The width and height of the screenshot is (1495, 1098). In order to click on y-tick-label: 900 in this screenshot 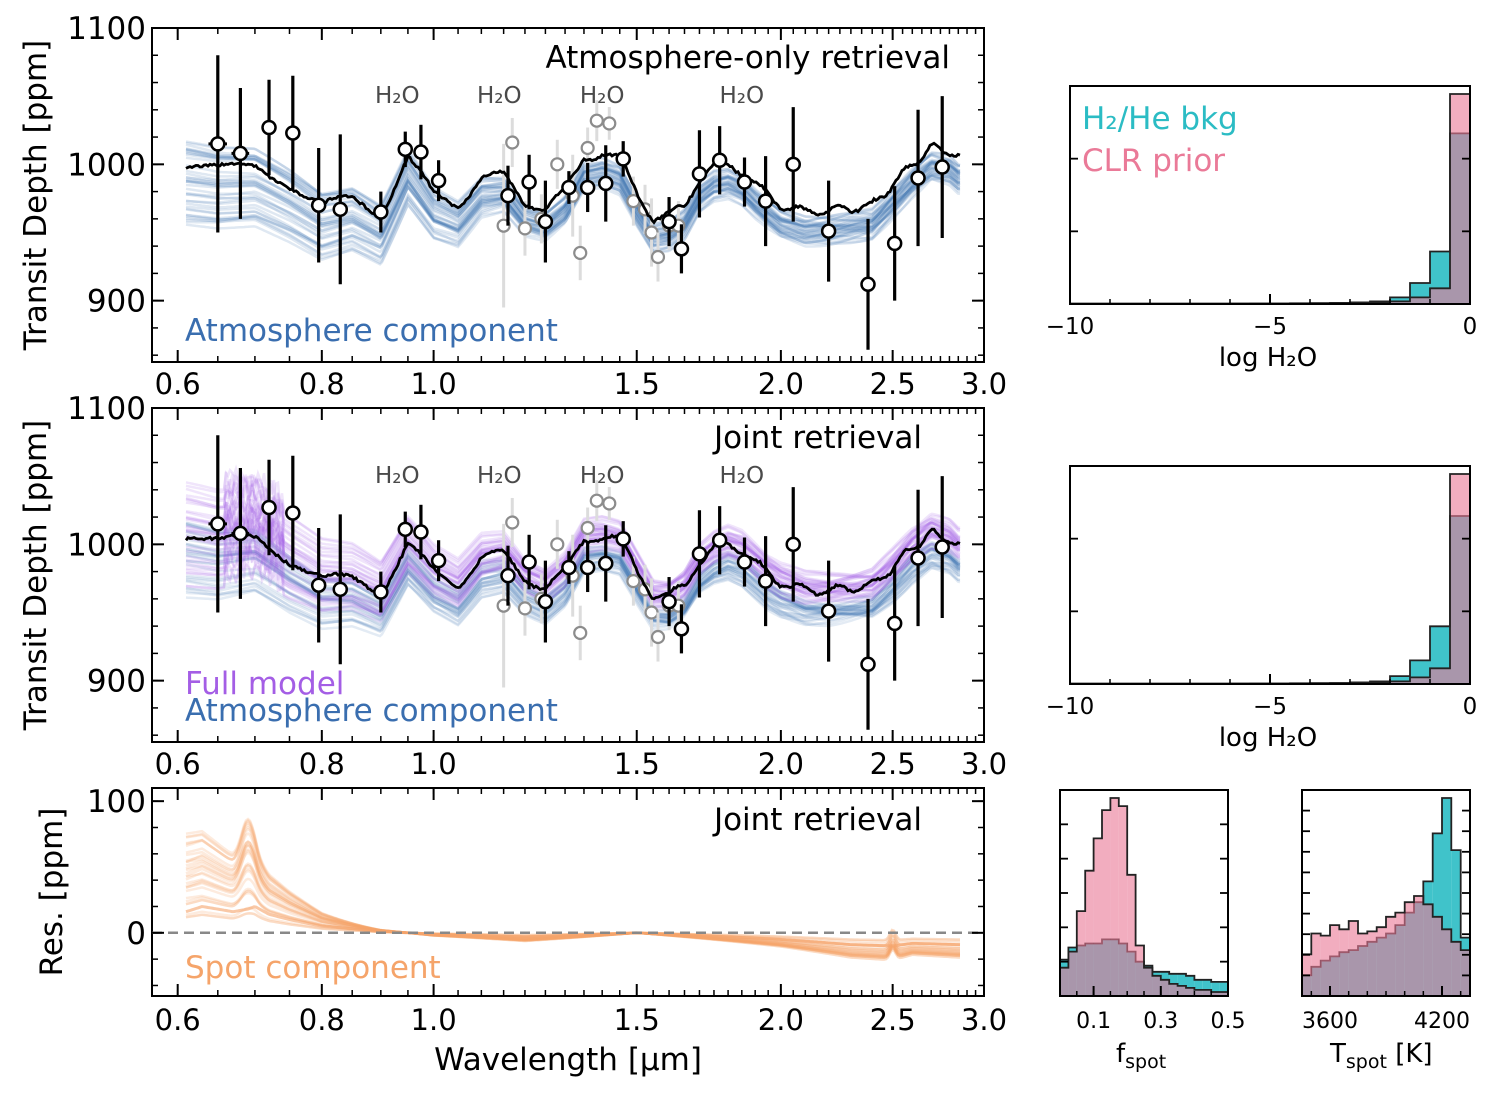, I will do `click(116, 682)`.